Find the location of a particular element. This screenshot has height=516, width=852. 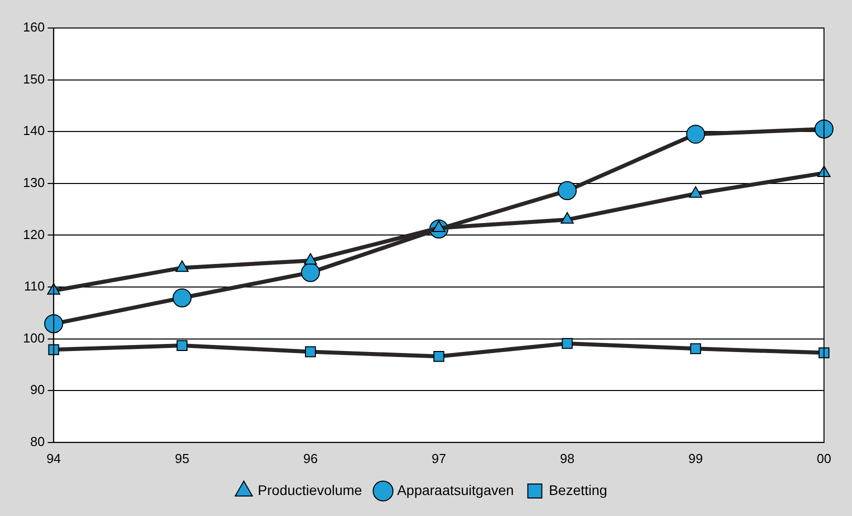

x-tick-label: 95 is located at coordinates (182, 458).